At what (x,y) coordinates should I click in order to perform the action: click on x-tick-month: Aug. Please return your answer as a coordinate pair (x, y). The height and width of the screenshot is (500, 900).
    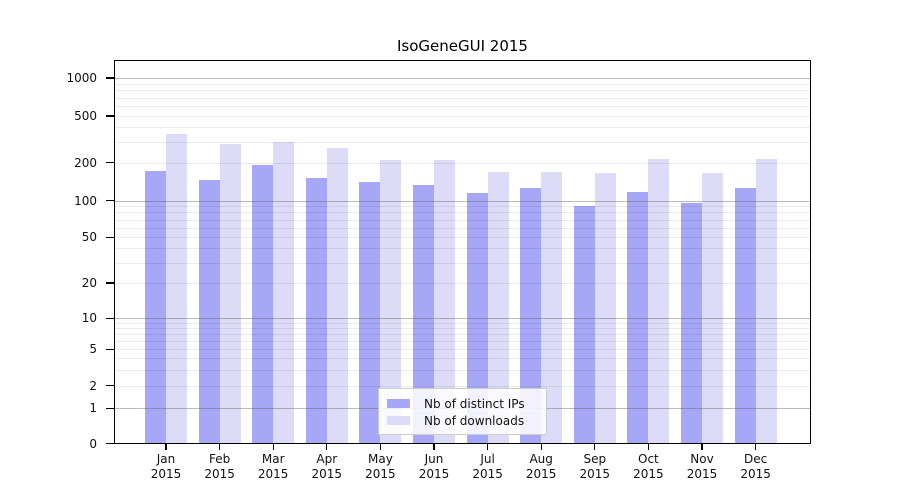
    Looking at the image, I should click on (541, 459).